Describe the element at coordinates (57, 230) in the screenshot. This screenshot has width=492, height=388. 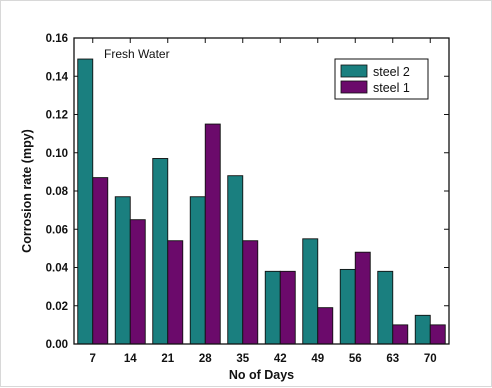
I see `y-tick-label: 0.06` at that location.